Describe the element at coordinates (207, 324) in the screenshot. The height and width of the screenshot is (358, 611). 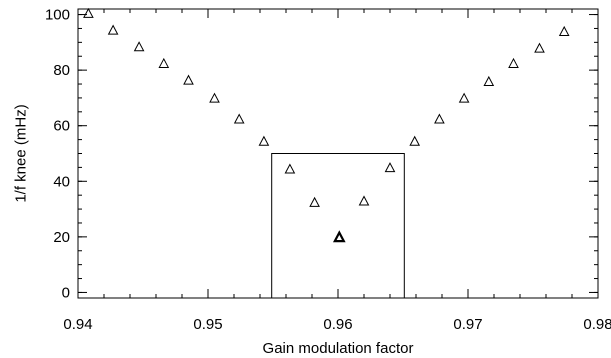
I see `x-tick-label: 0.95` at that location.